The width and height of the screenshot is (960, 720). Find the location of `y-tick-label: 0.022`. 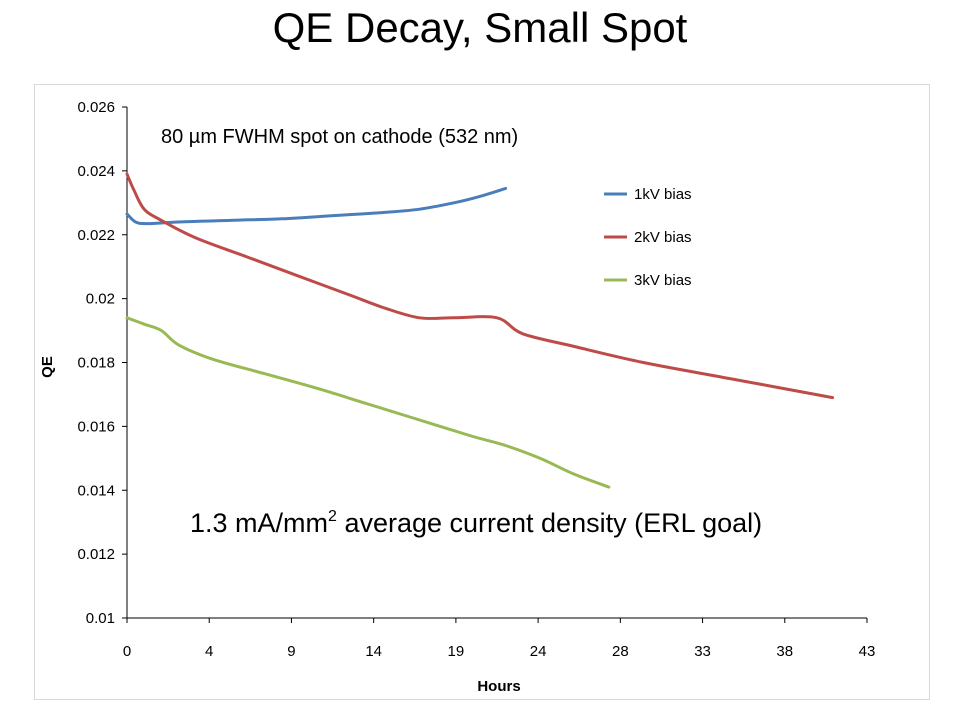

y-tick-label: 0.022 is located at coordinates (96, 235).